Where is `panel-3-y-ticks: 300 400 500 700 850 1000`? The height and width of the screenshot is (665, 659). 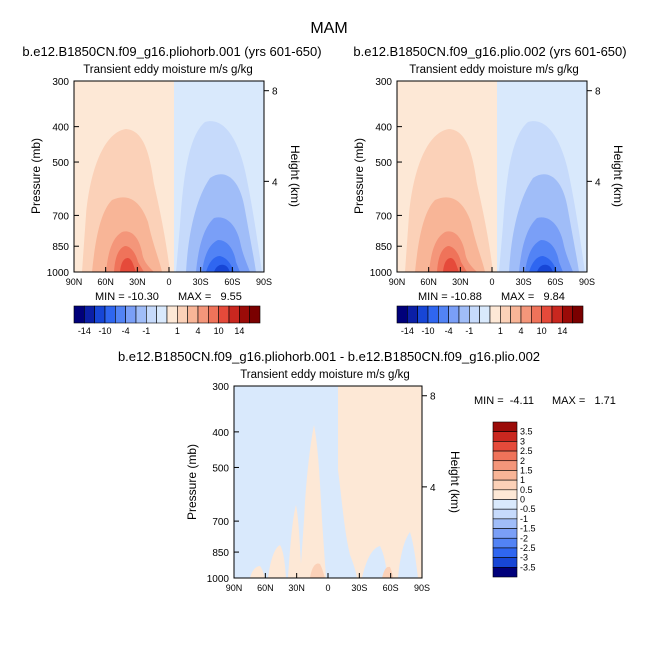
panel-3-y-ticks: 300 400 500 700 850 1000 is located at coordinates (223, 483).